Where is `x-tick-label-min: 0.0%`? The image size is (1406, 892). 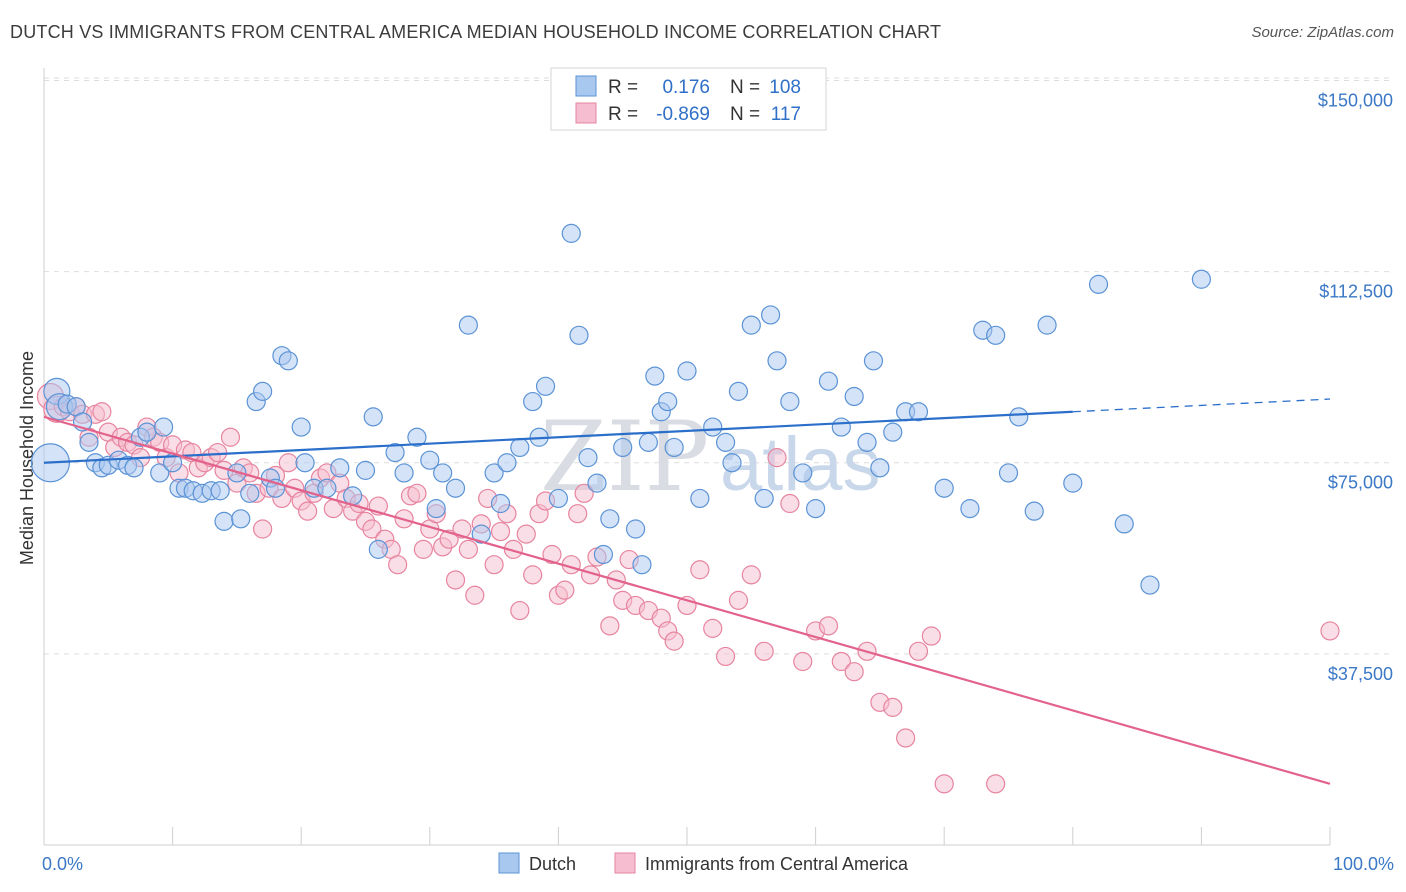 x-tick-label-min: 0.0% is located at coordinates (62, 864).